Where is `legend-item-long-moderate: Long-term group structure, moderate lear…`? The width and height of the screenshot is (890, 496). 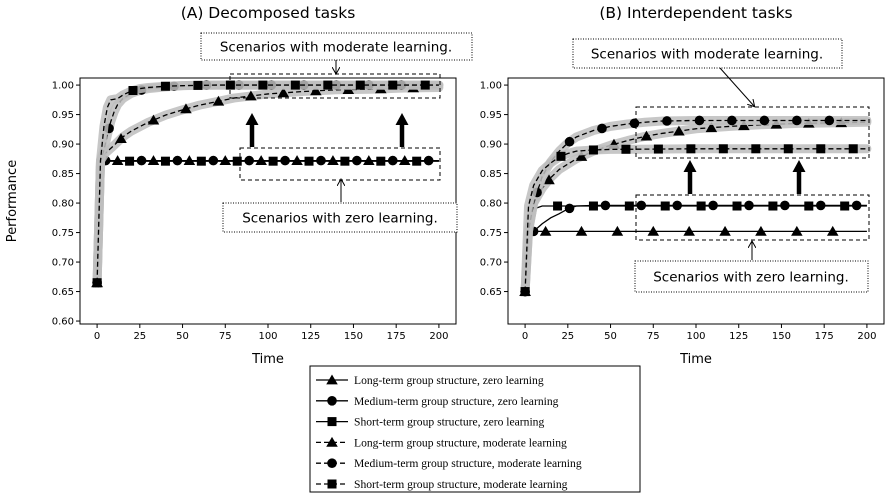
legend-item-long-moderate: Long-term group structure, moderate lear… is located at coordinates (441, 442).